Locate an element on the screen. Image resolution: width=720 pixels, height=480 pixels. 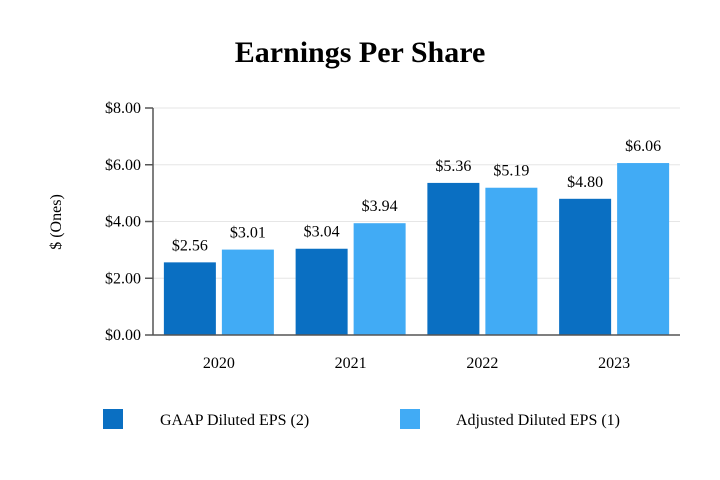
bar-2021-gaap is located at coordinates (321, 291).